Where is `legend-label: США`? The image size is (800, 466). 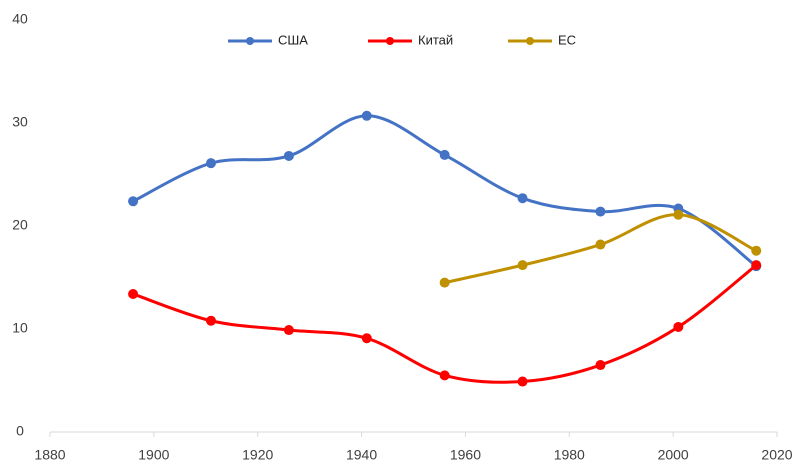 legend-label: США is located at coordinates (293, 39).